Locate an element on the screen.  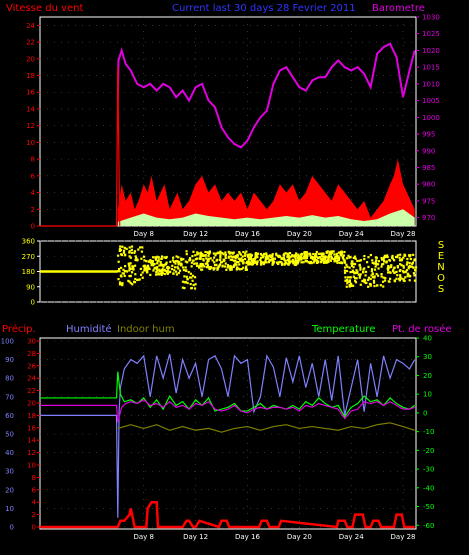
barometer-tick-label: 980 is located at coordinates (428, 185).